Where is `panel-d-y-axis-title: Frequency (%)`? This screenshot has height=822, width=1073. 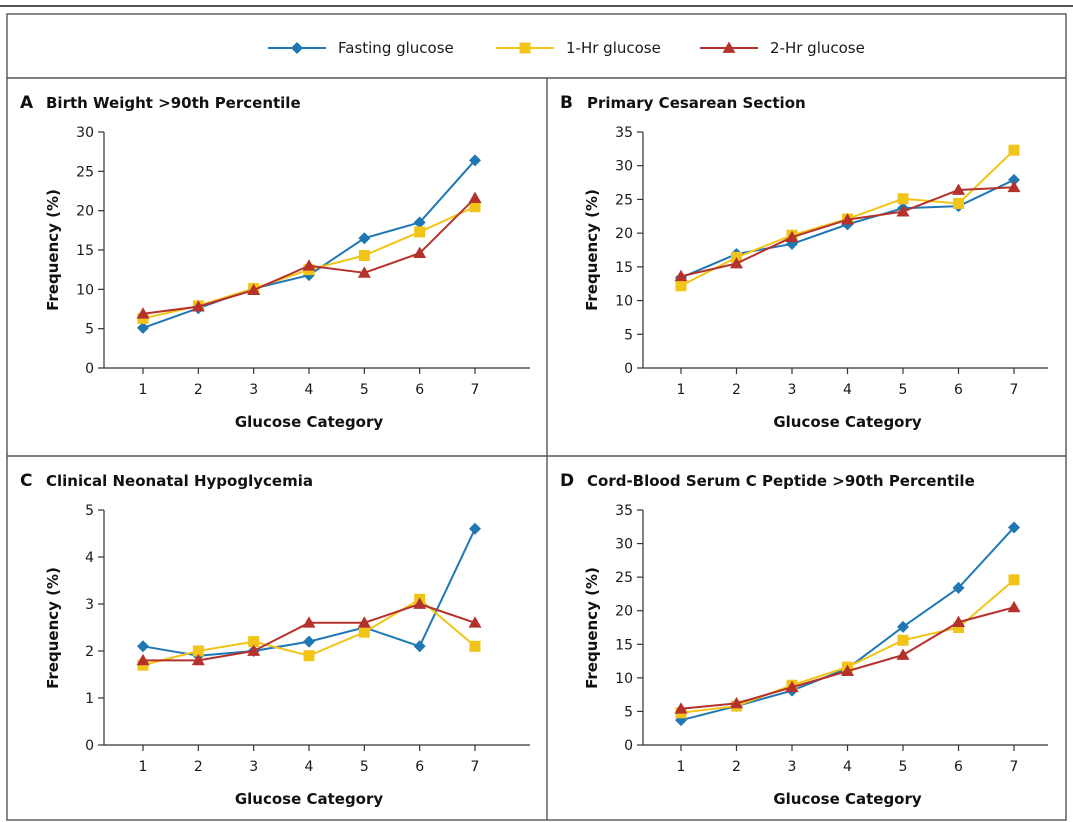 panel-d-y-axis-title: Frequency (%) is located at coordinates (592, 628).